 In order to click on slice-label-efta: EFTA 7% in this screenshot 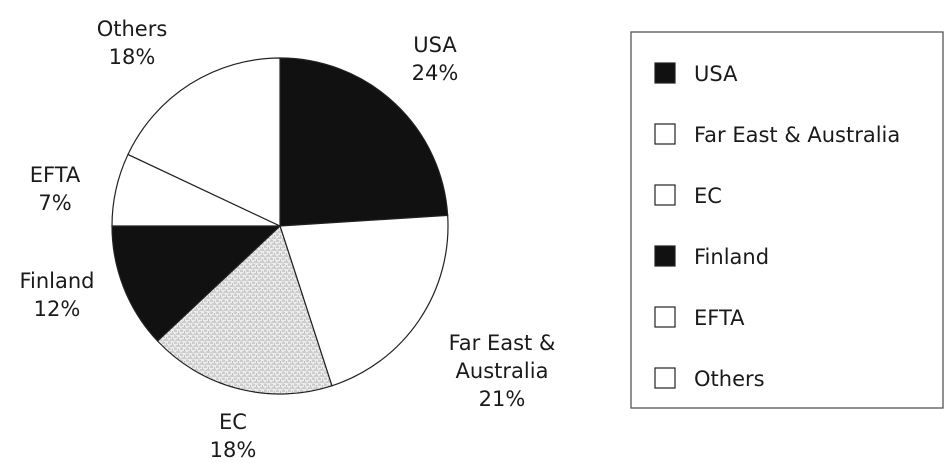, I will do `click(55, 189)`.